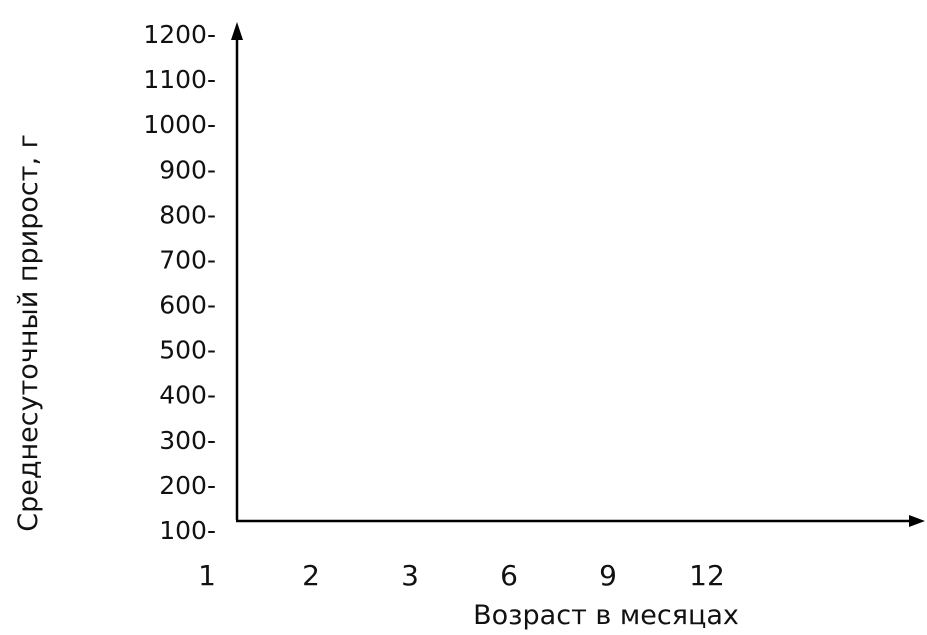 Image resolution: width=927 pixels, height=635 pixels. Describe the element at coordinates (207, 575) in the screenshot. I see `x-tick-label: 1` at that location.